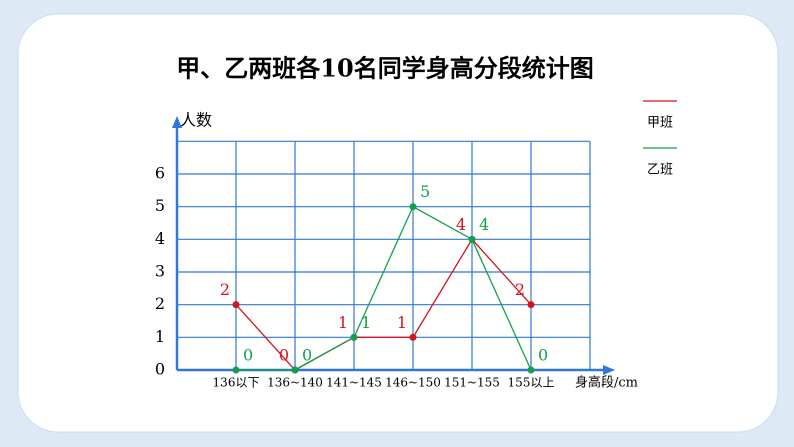 The image size is (794, 447). What do you see at coordinates (660, 123) in the screenshot?
I see `legend-label: 甲班` at bounding box center [660, 123].